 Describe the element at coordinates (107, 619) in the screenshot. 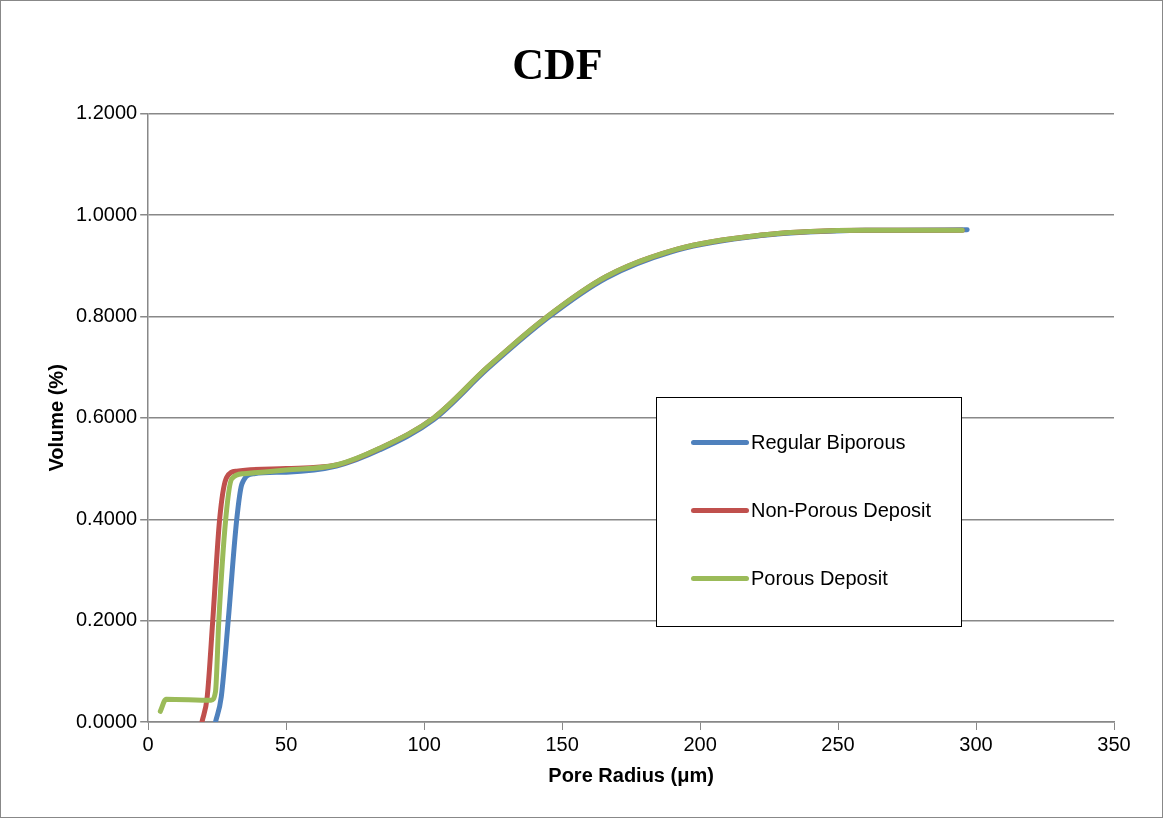

I see `y-tick-label: 0.2000` at that location.